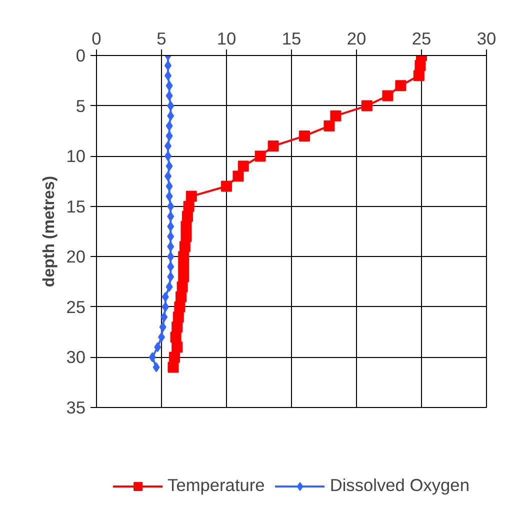 The height and width of the screenshot is (512, 514). Describe the element at coordinates (226, 38) in the screenshot. I see `x-tick-label: 10` at that location.